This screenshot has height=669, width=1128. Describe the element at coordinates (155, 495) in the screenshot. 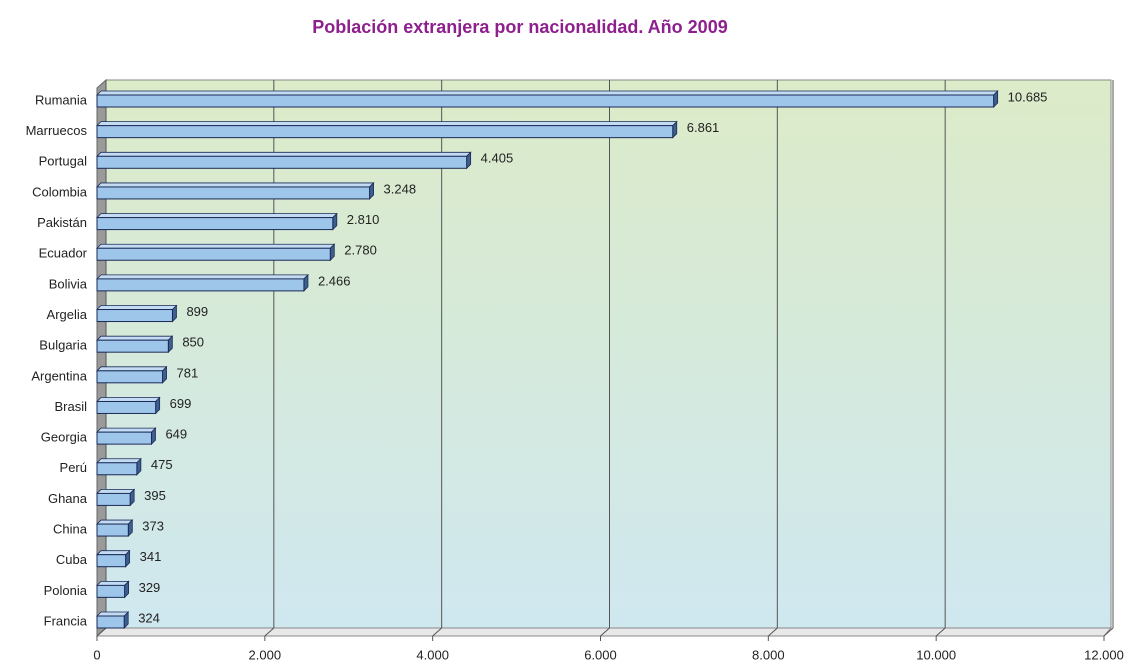

I see `value-label: 395` at that location.